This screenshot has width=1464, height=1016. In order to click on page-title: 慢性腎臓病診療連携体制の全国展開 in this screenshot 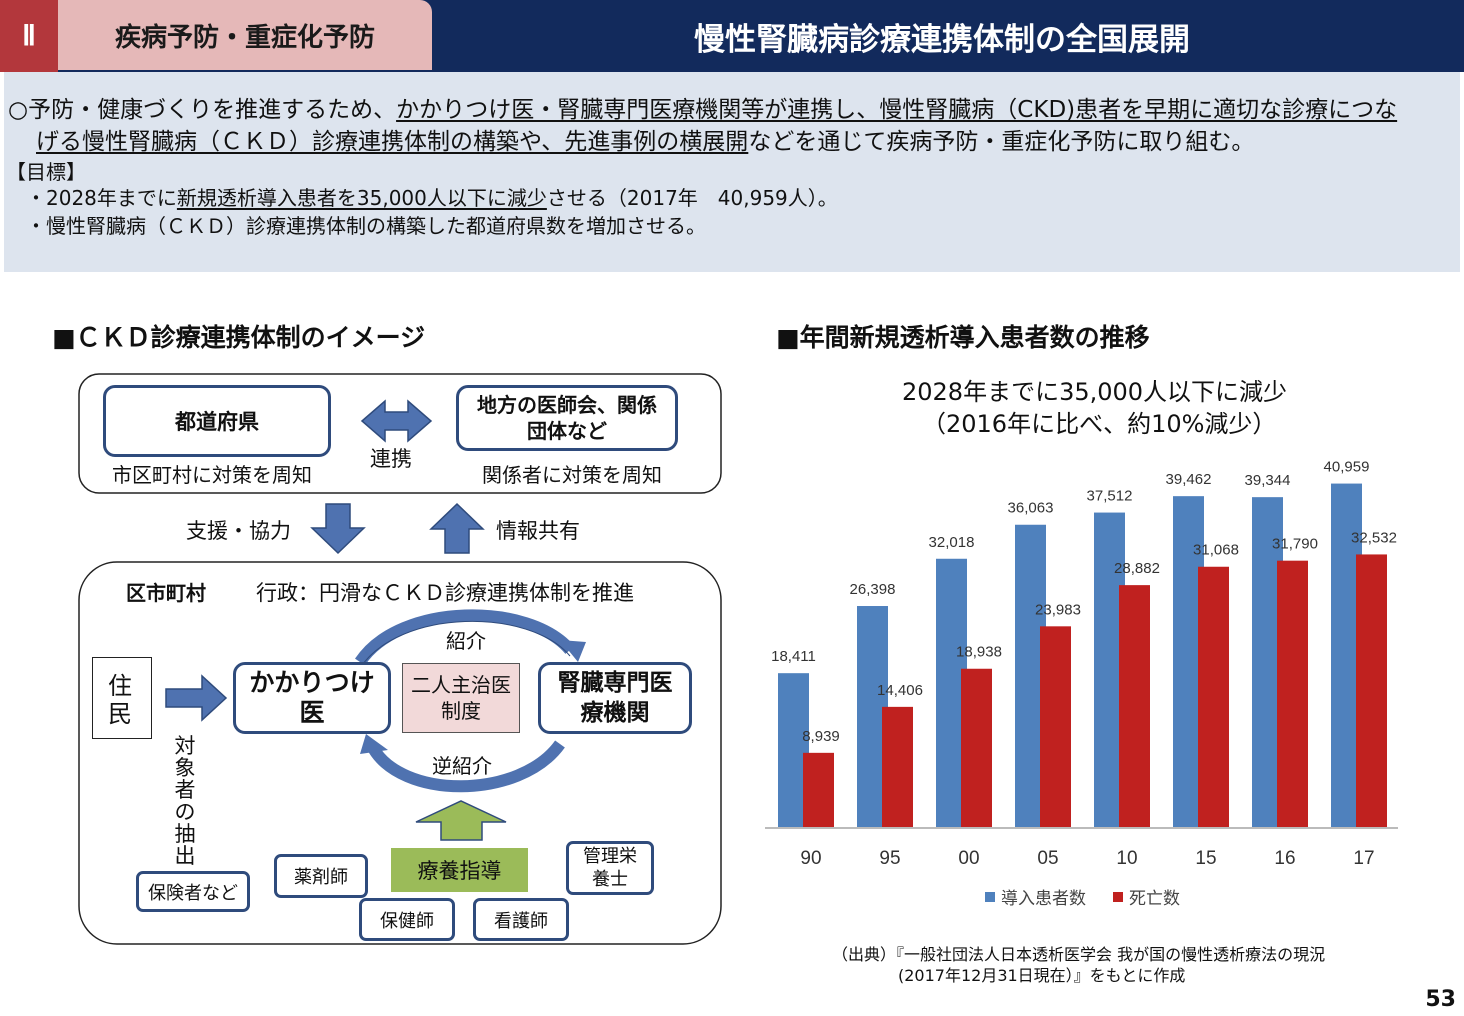, I will do `click(942, 39)`.